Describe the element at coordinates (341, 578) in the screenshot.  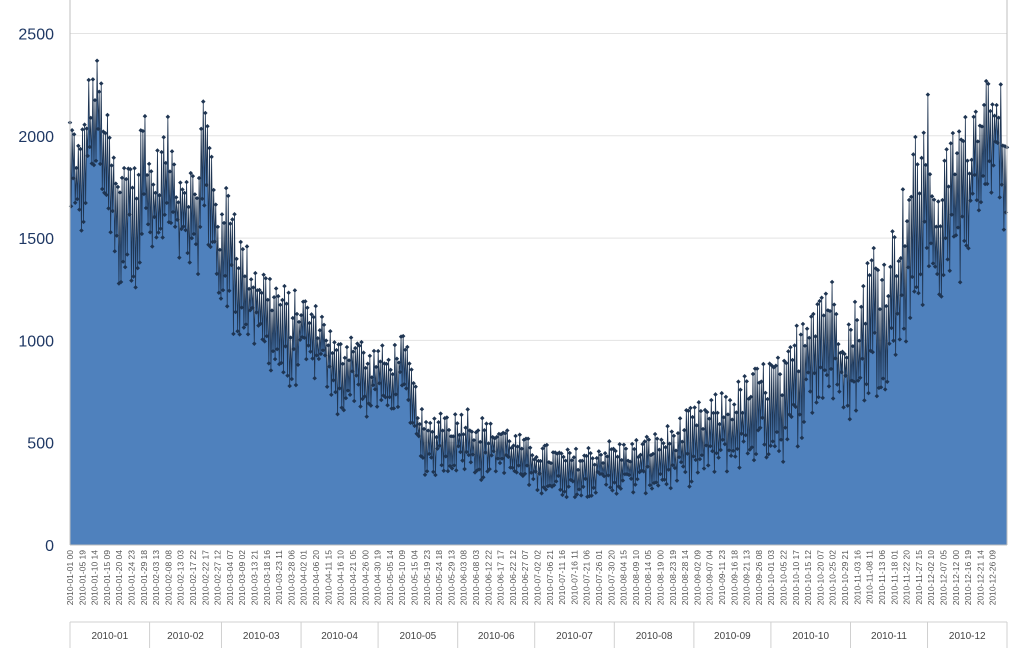
I see `x-tick-label: 2010-04-16 10` at that location.